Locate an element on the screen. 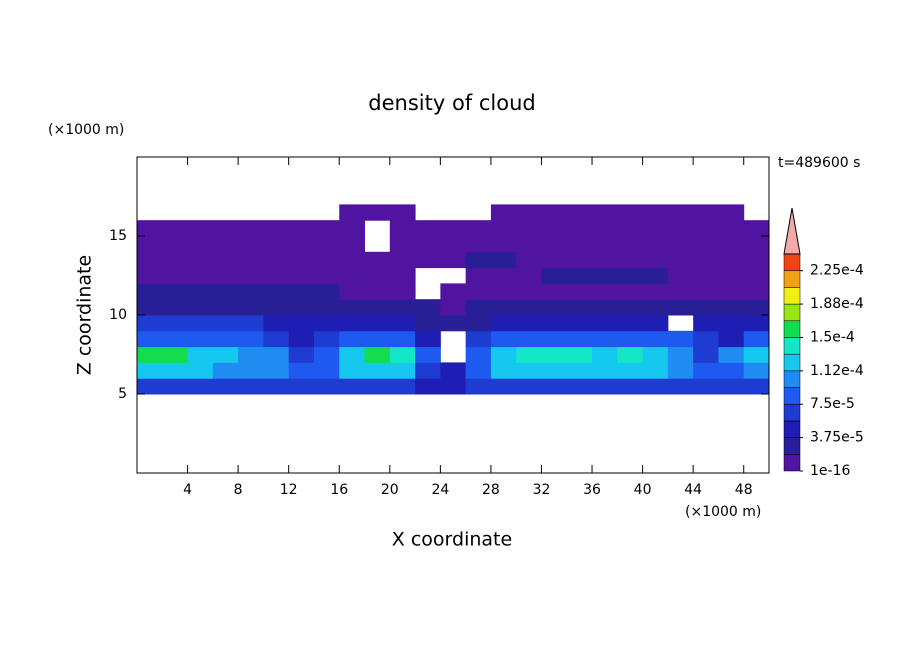 The image size is (904, 654). time-annotation: t=489600 s is located at coordinates (819, 163).